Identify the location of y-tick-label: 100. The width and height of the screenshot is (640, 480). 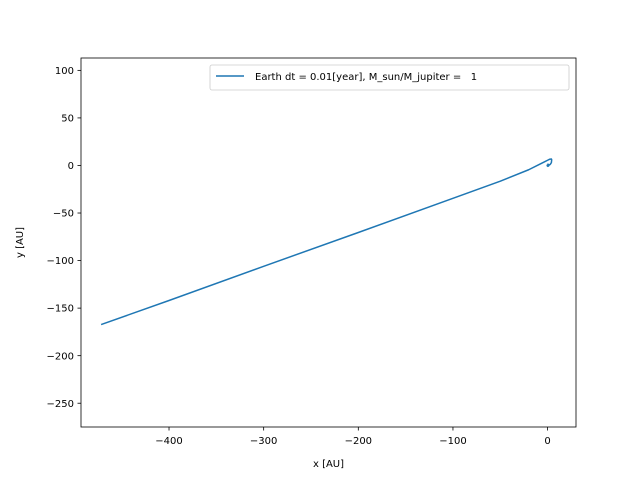
(64, 71).